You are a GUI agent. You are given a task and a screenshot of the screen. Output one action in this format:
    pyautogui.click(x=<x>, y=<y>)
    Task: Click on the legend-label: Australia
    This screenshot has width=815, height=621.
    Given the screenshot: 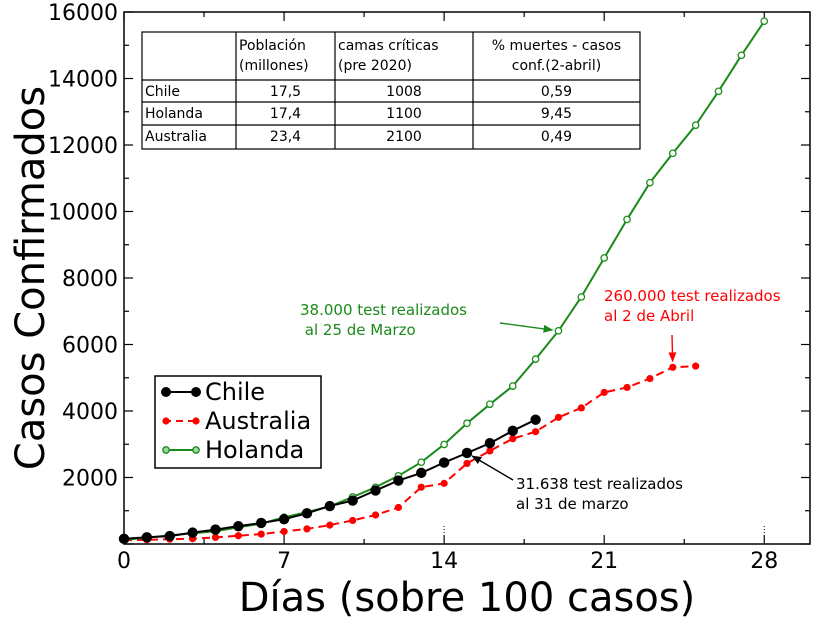 What is the action you would take?
    pyautogui.click(x=258, y=421)
    